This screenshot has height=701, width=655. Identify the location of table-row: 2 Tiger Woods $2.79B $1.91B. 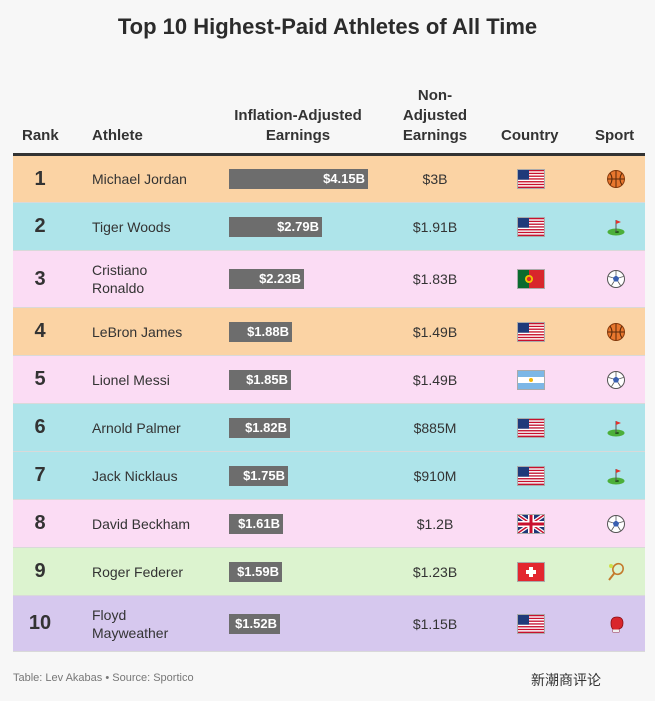
(329, 227).